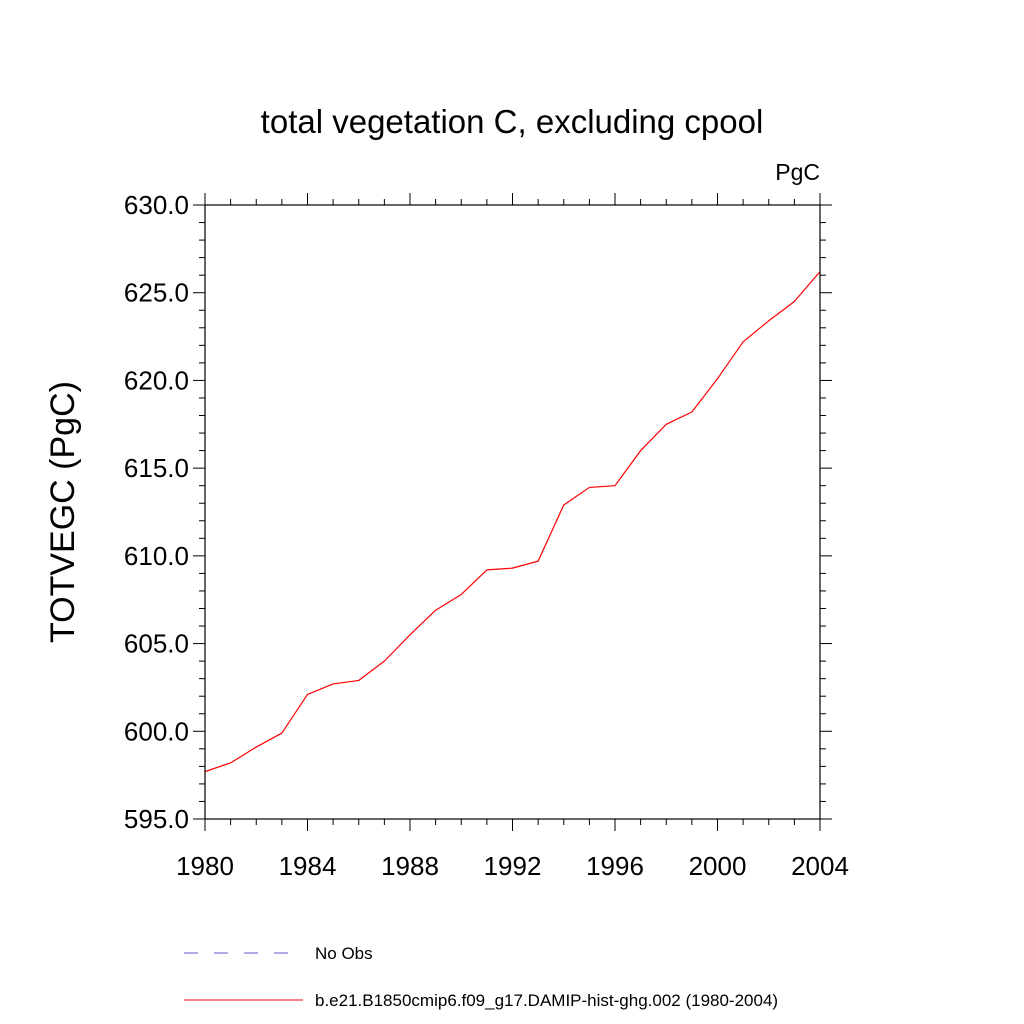  What do you see at coordinates (513, 866) in the screenshot?
I see `x-tick-label: 1992` at bounding box center [513, 866].